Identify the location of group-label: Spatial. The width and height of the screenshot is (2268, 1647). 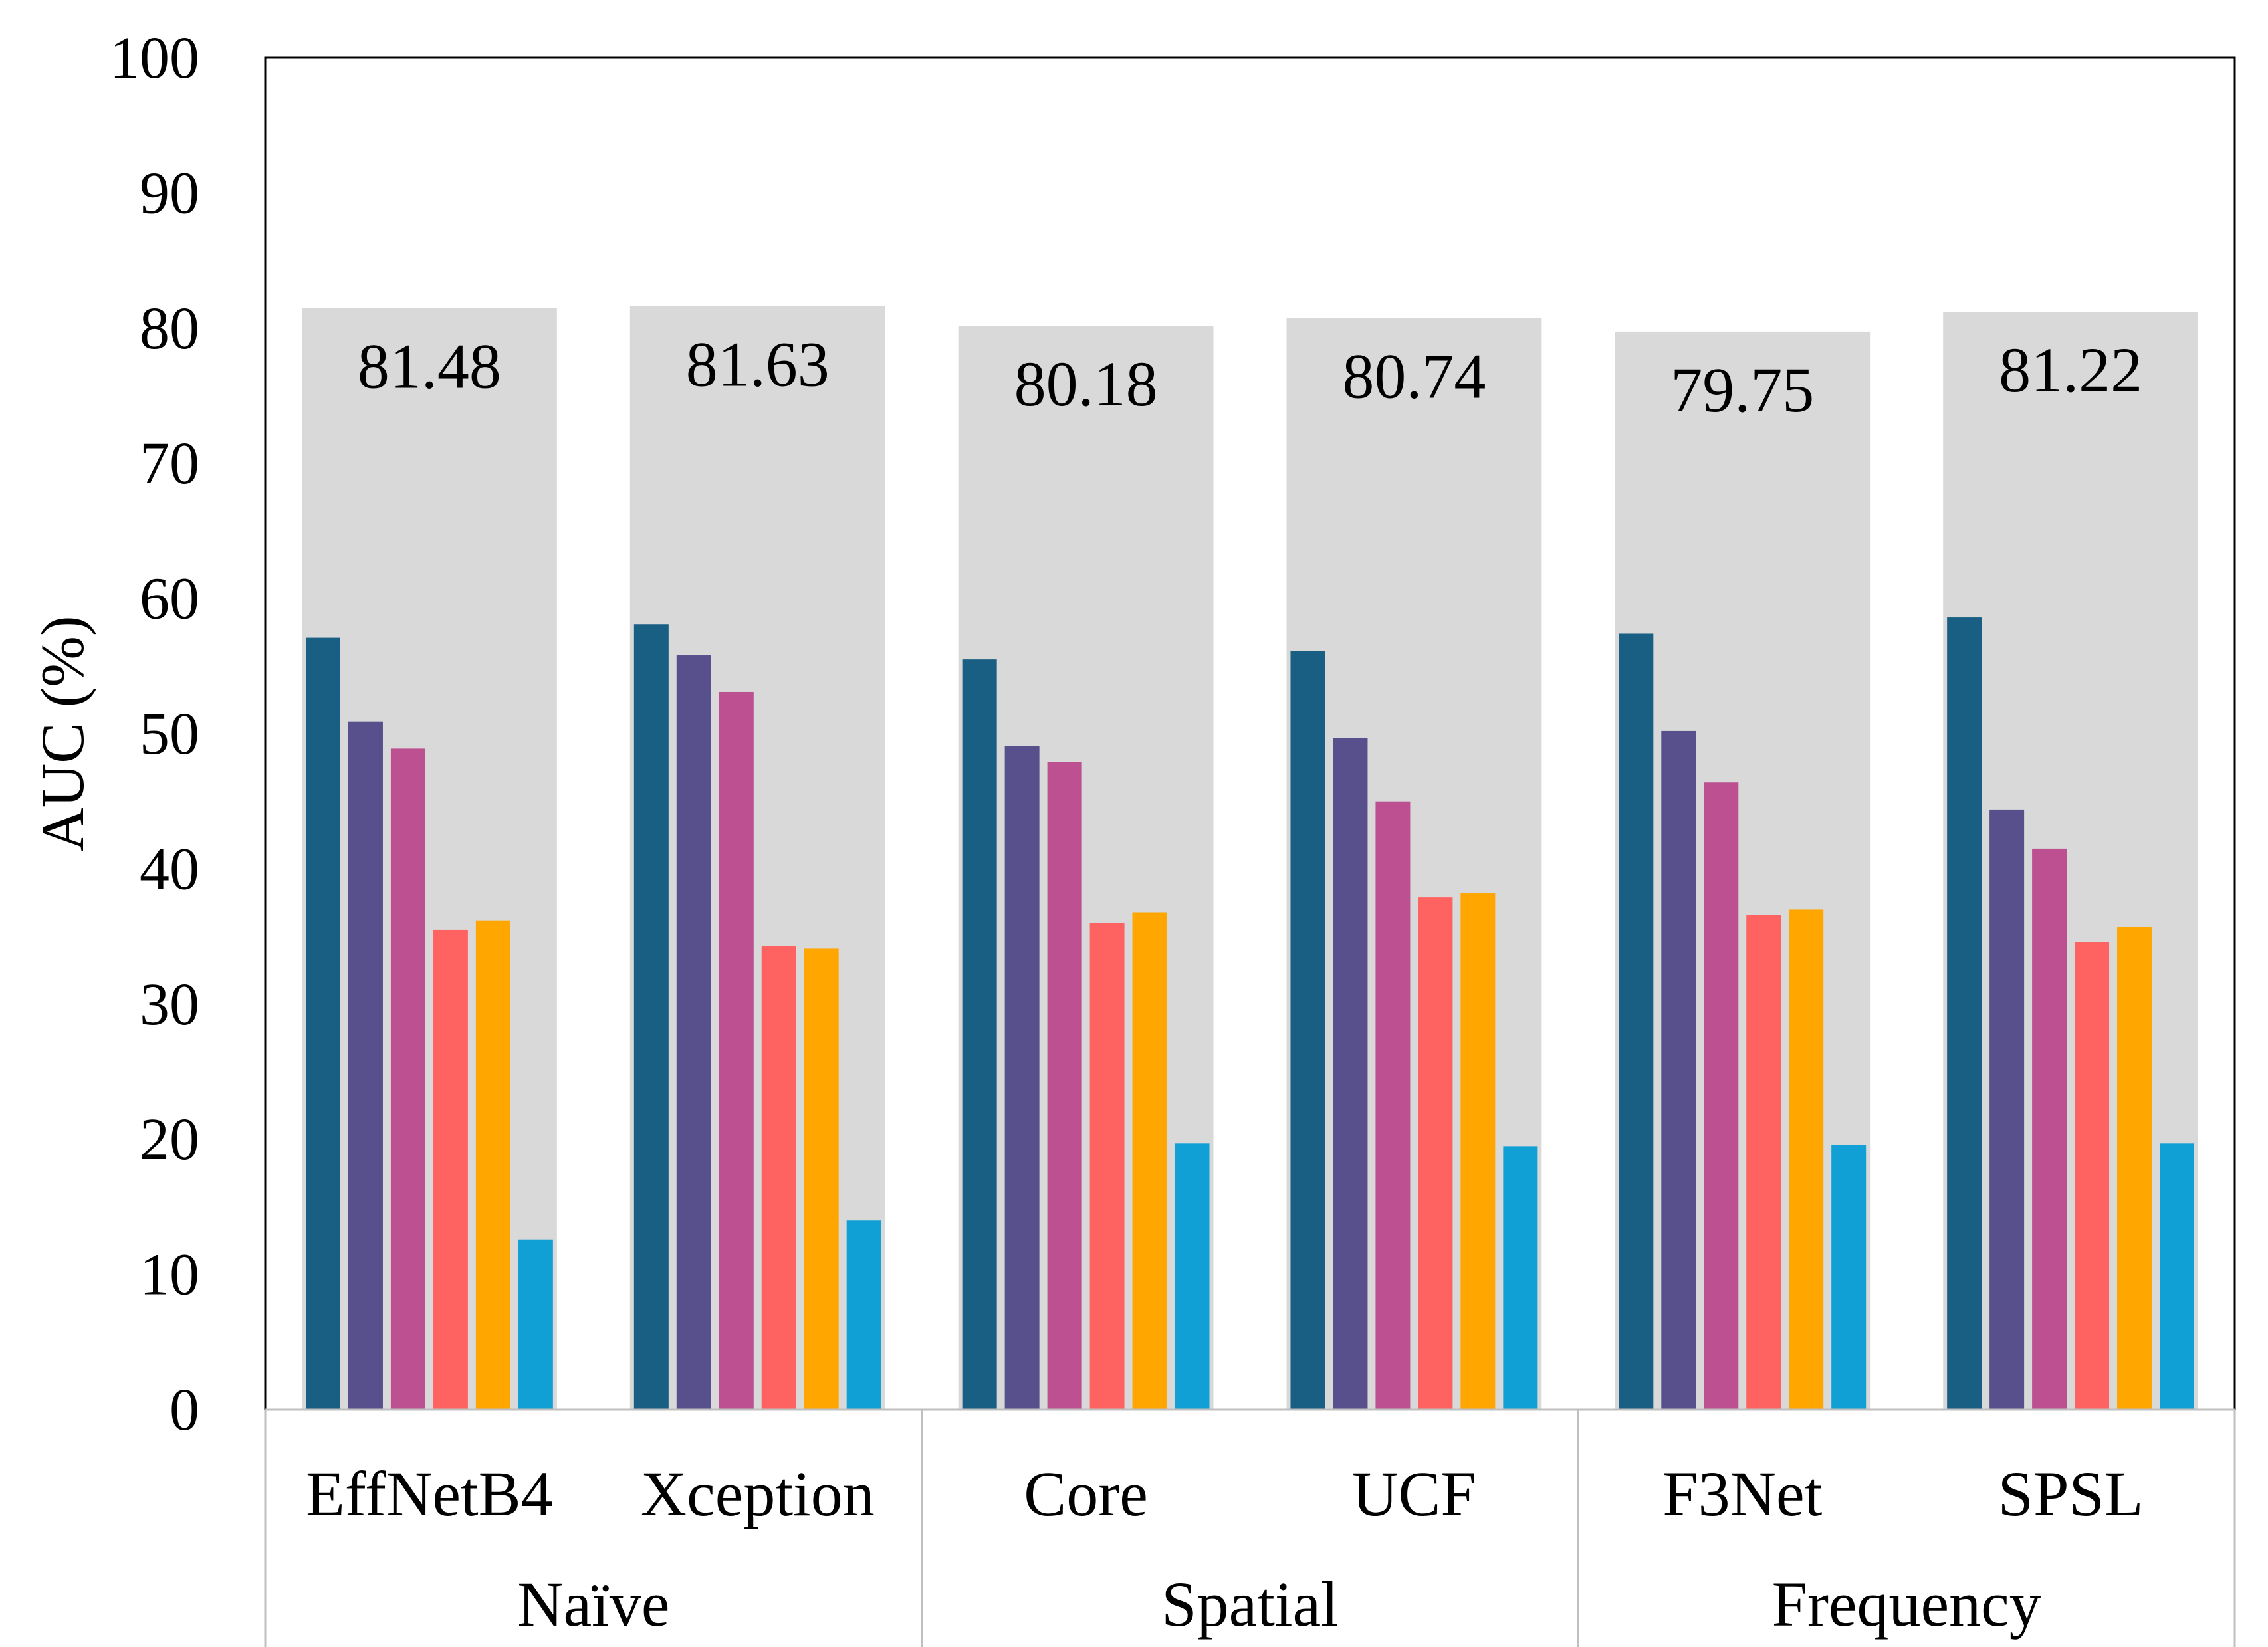
(1250, 1604).